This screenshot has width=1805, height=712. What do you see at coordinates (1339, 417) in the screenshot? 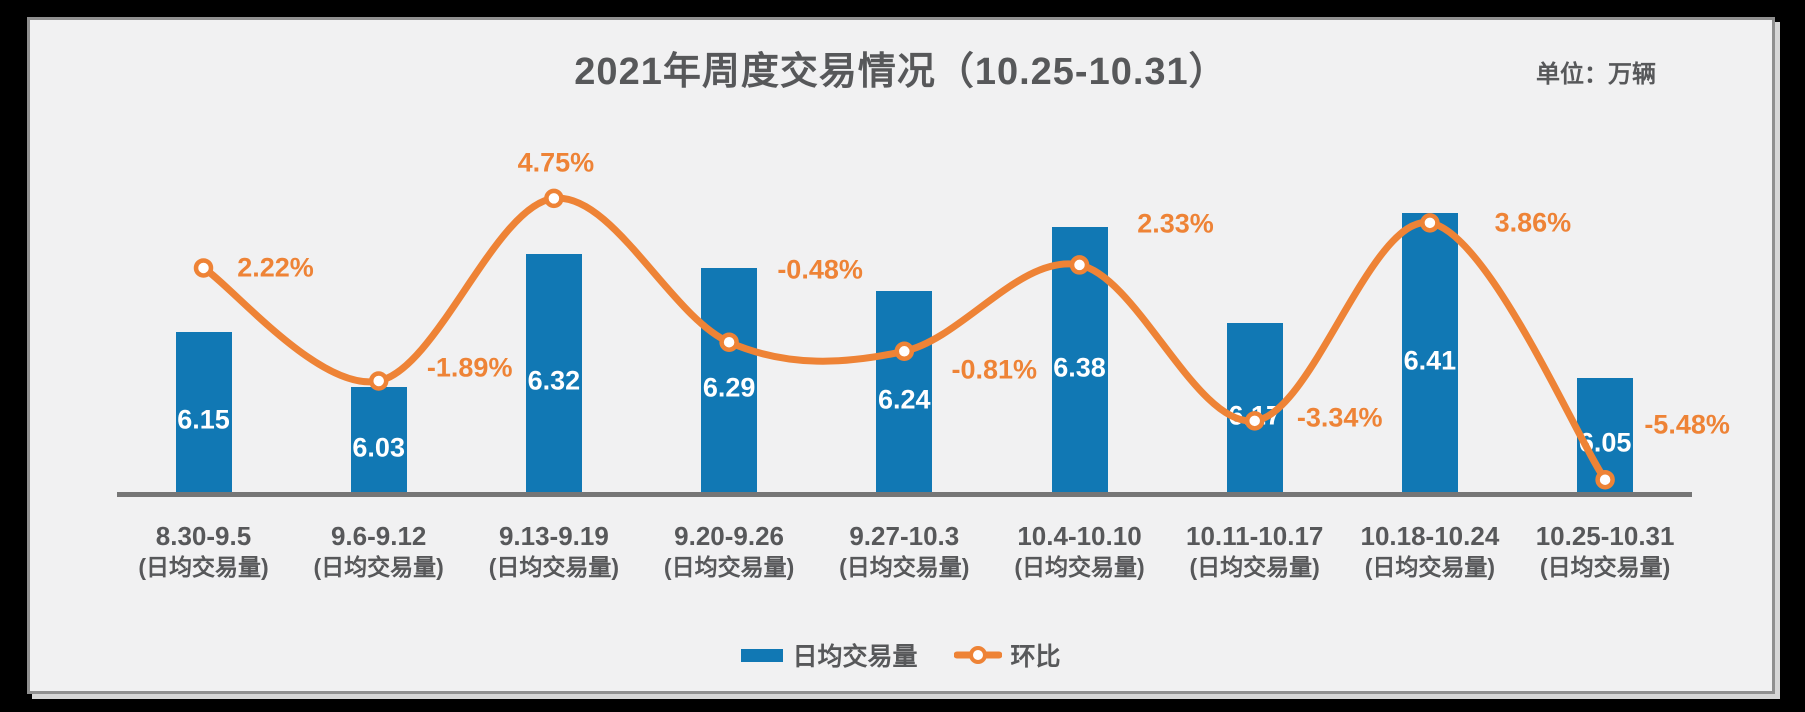
I see `line-value-label: -3.34%` at bounding box center [1339, 417].